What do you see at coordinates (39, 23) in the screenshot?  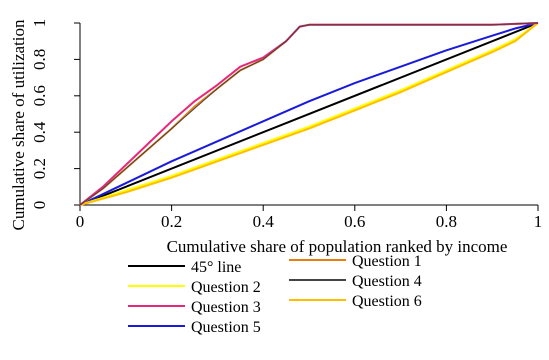 I see `y-tick-label: 1` at bounding box center [39, 23].